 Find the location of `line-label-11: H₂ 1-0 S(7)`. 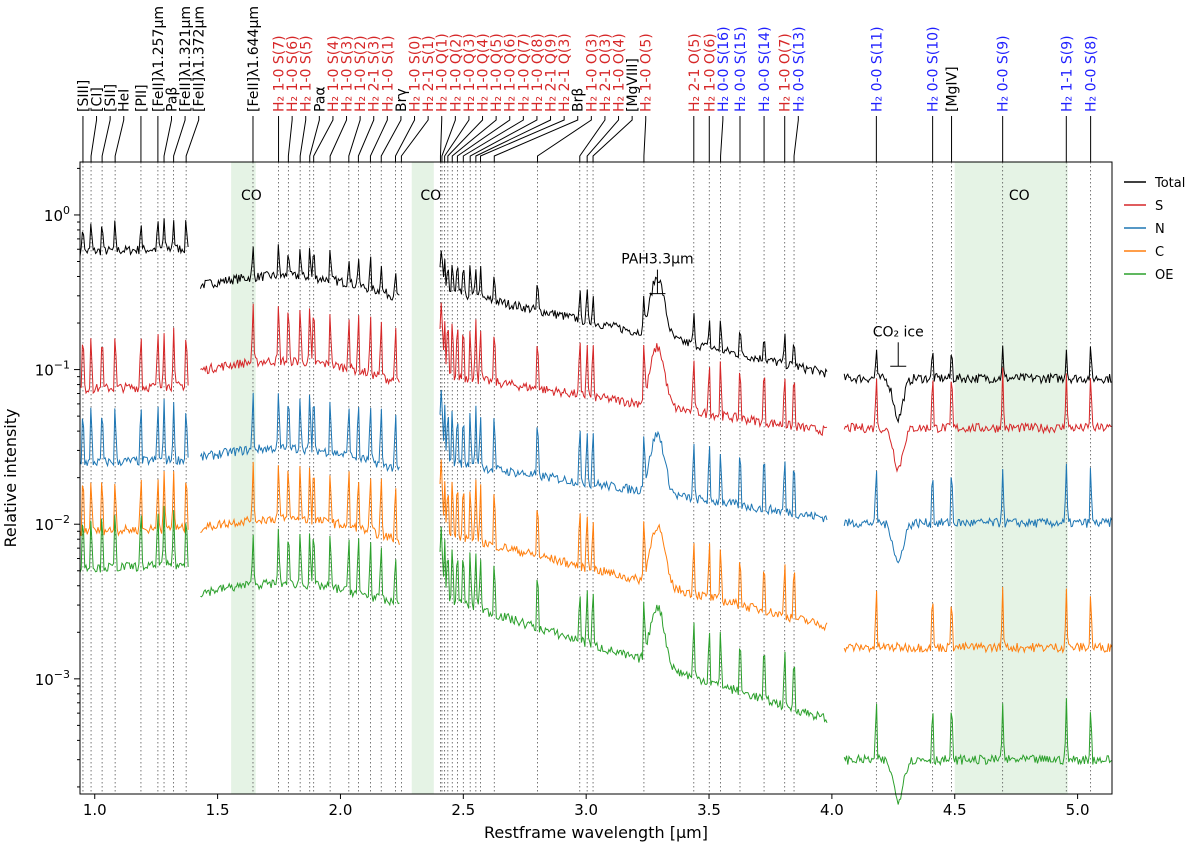

line-label-11: H₂ 1-0 S(7) is located at coordinates (280, 73).